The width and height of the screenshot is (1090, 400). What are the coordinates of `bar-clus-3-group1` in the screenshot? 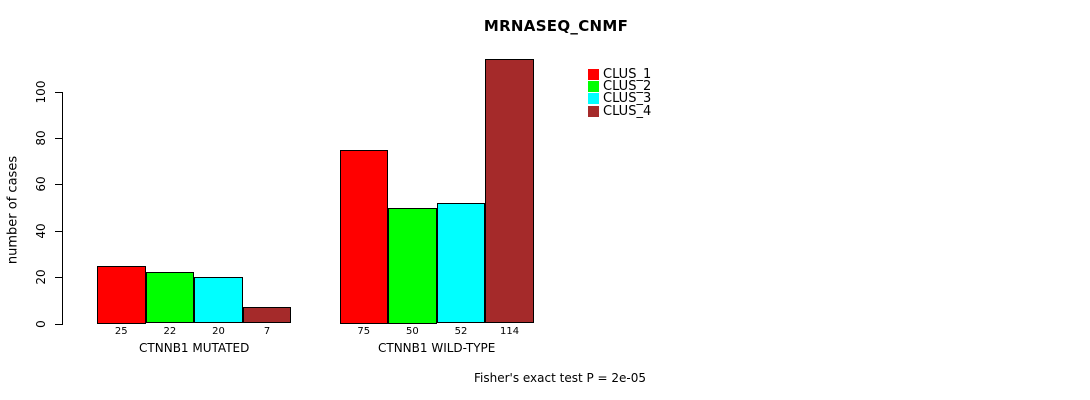 It's located at (218, 300).